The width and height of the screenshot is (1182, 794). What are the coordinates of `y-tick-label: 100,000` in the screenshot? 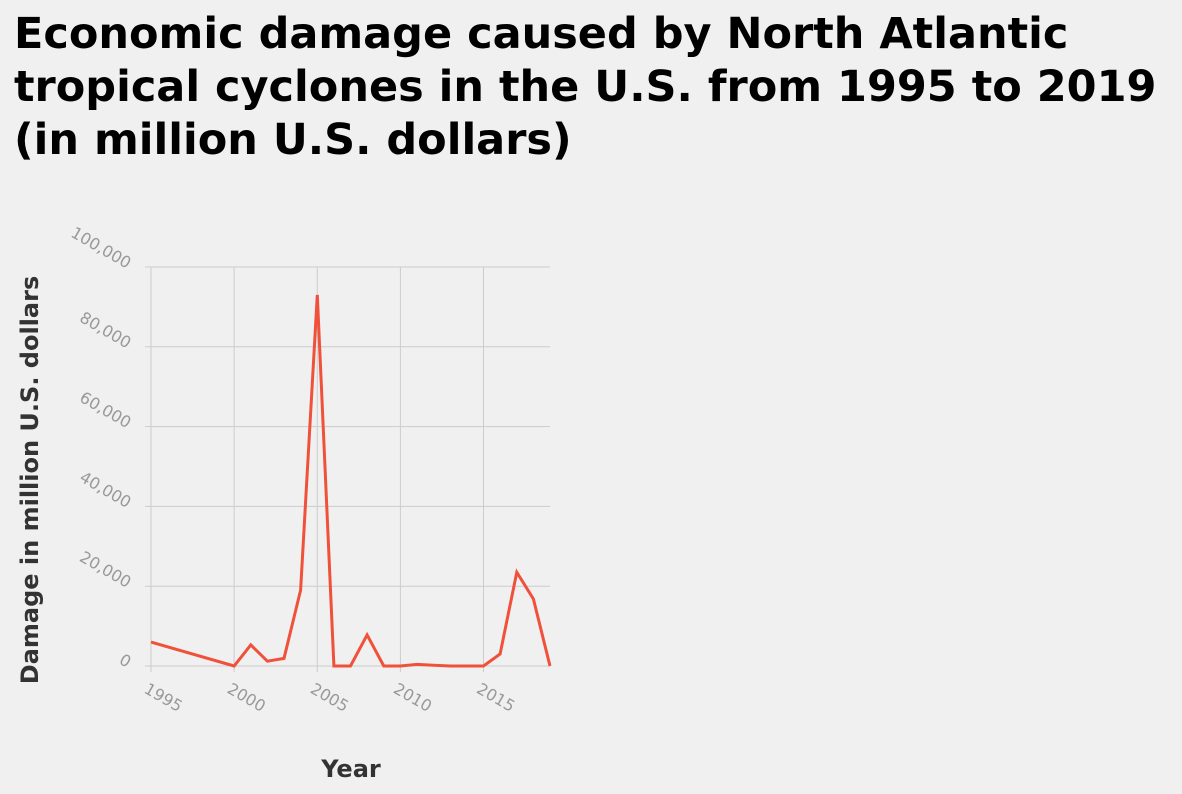 It's located at (101, 248).